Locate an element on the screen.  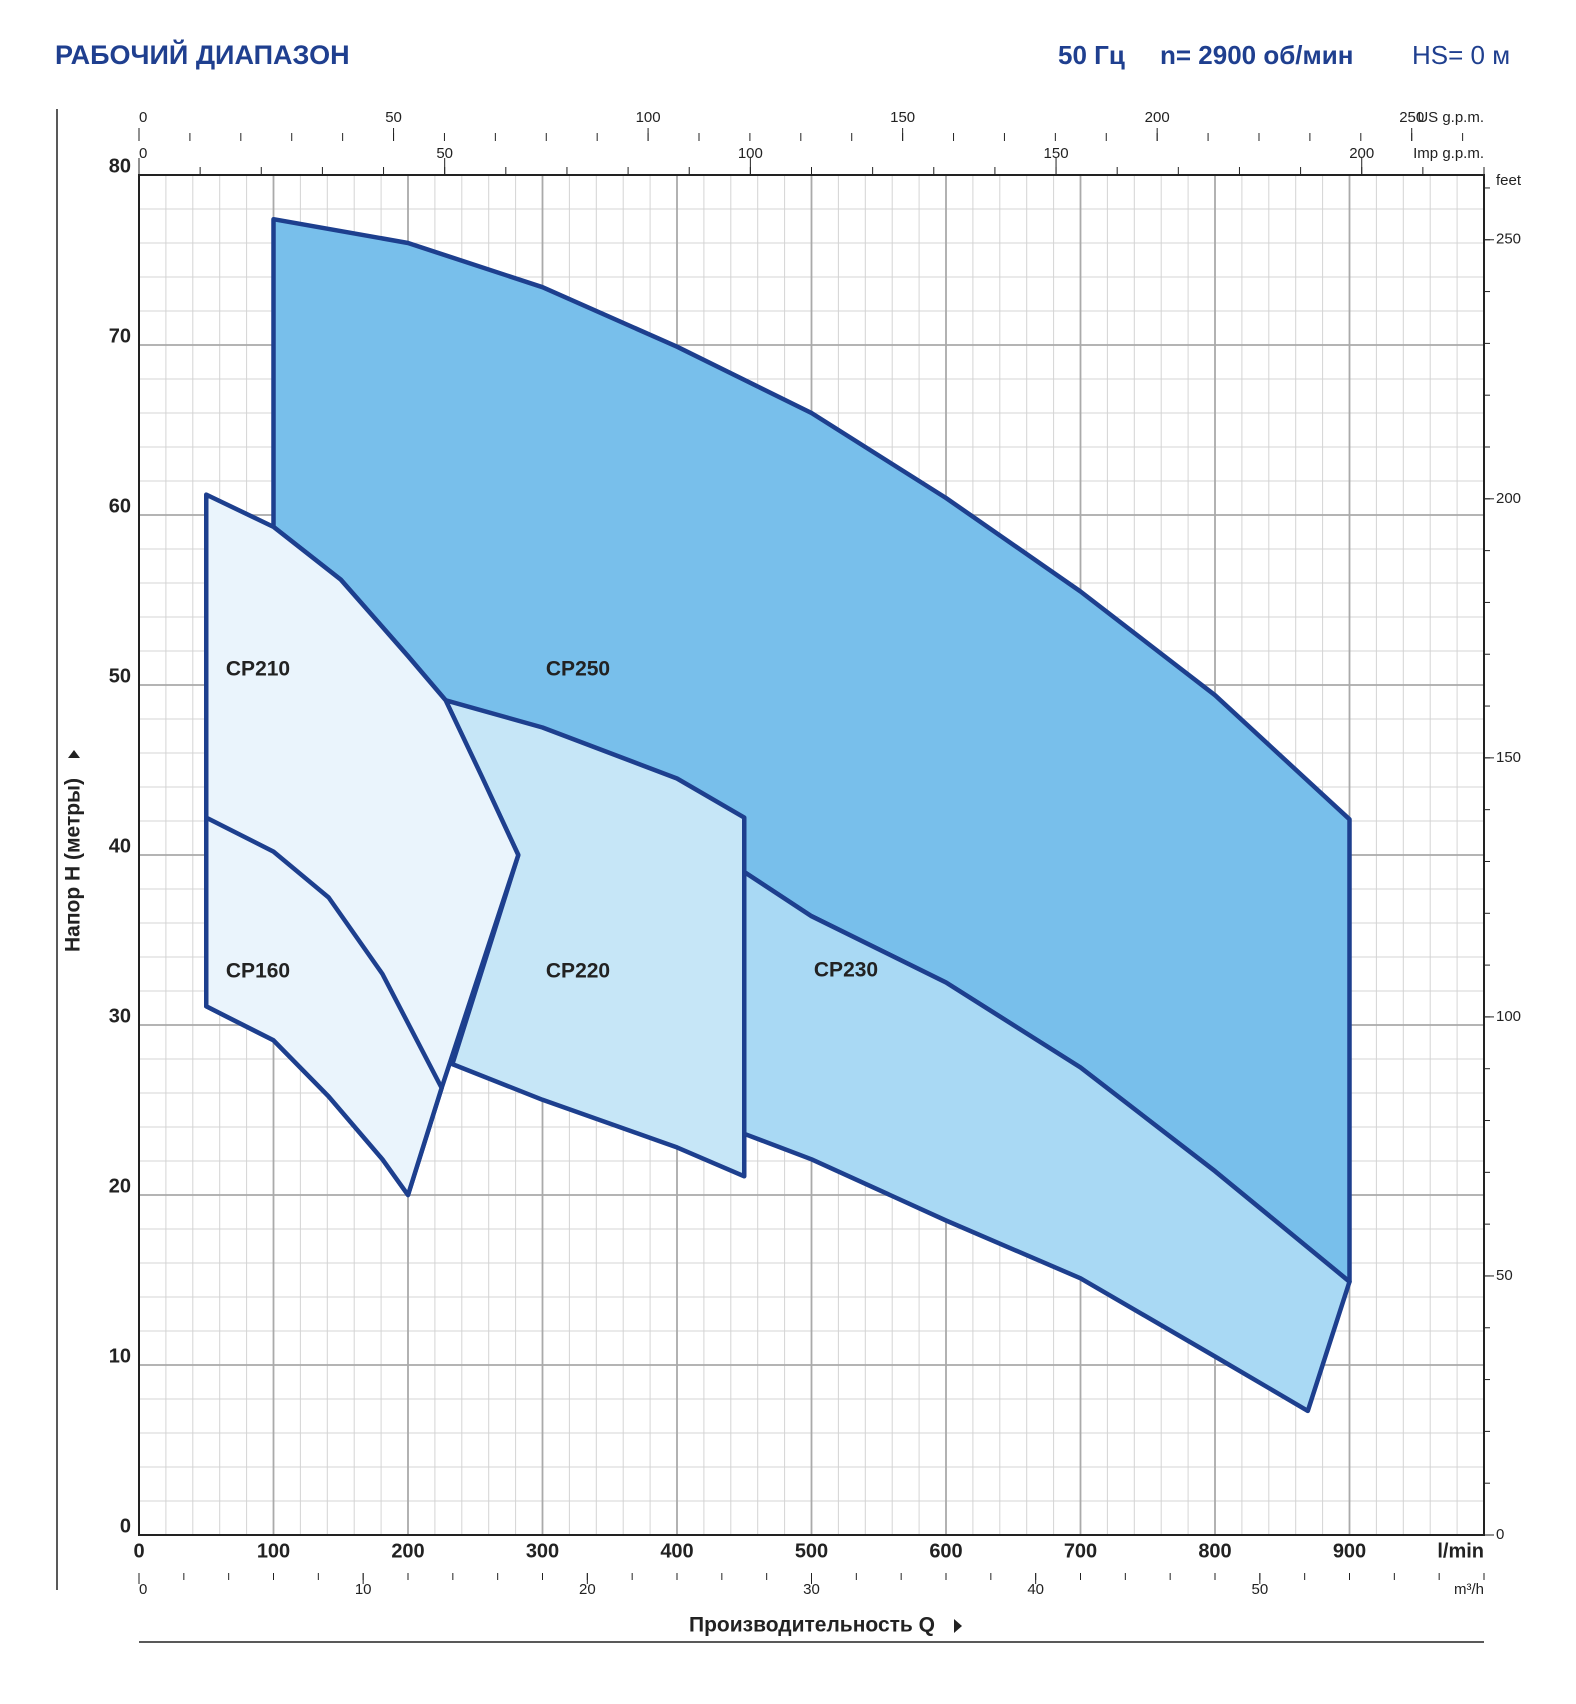
y2-tick-label: 250 is located at coordinates (1508, 239).